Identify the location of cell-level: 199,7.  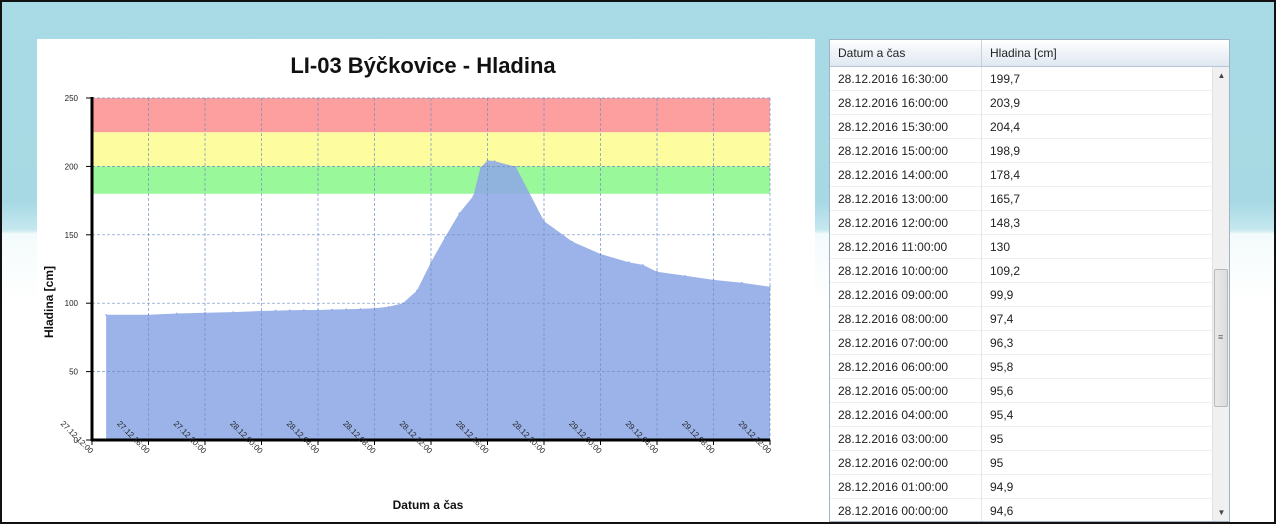
(1005, 79).